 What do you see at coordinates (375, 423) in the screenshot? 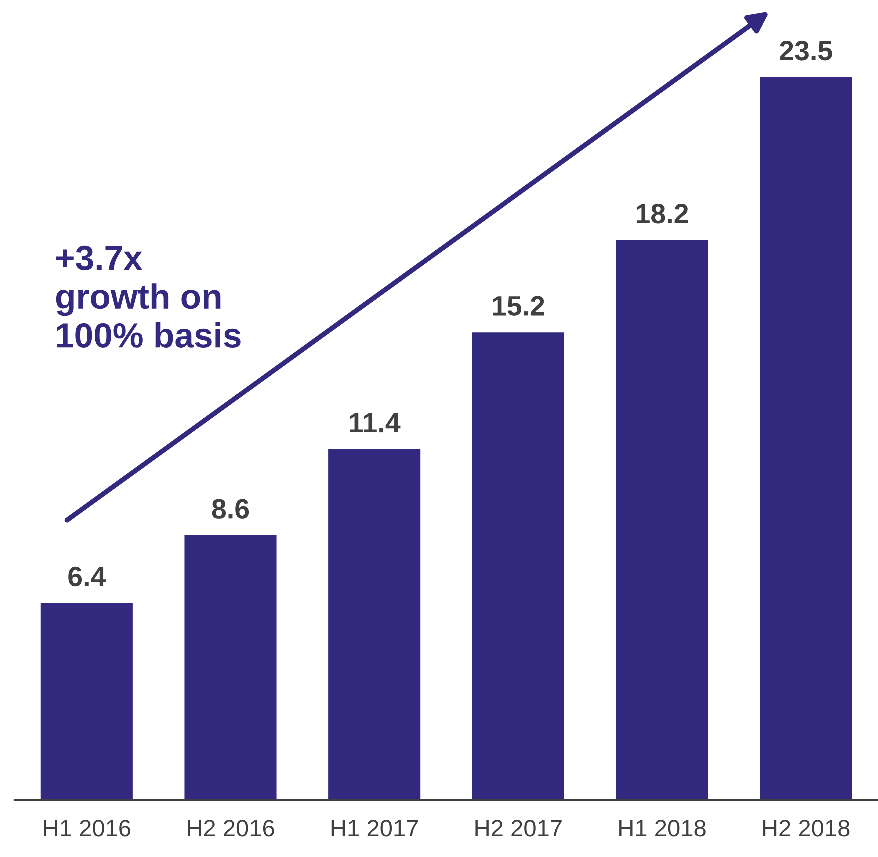
I see `data-label: 11.4` at bounding box center [375, 423].